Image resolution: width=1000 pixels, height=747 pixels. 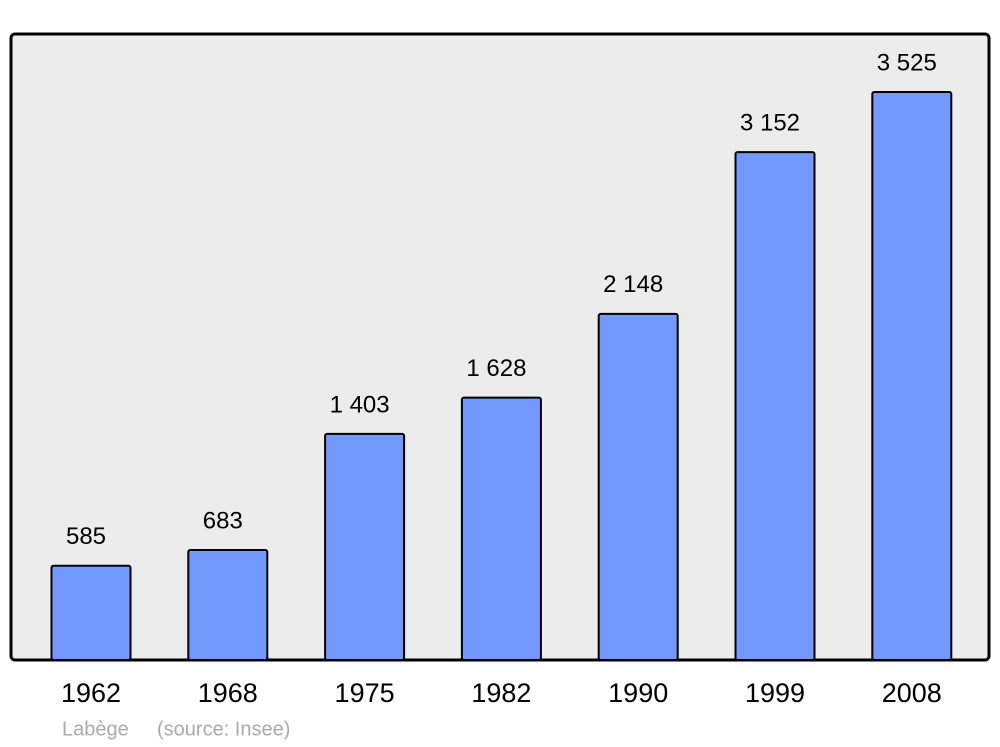 What do you see at coordinates (501, 693) in the screenshot?
I see `x-tick-label: 1982` at bounding box center [501, 693].